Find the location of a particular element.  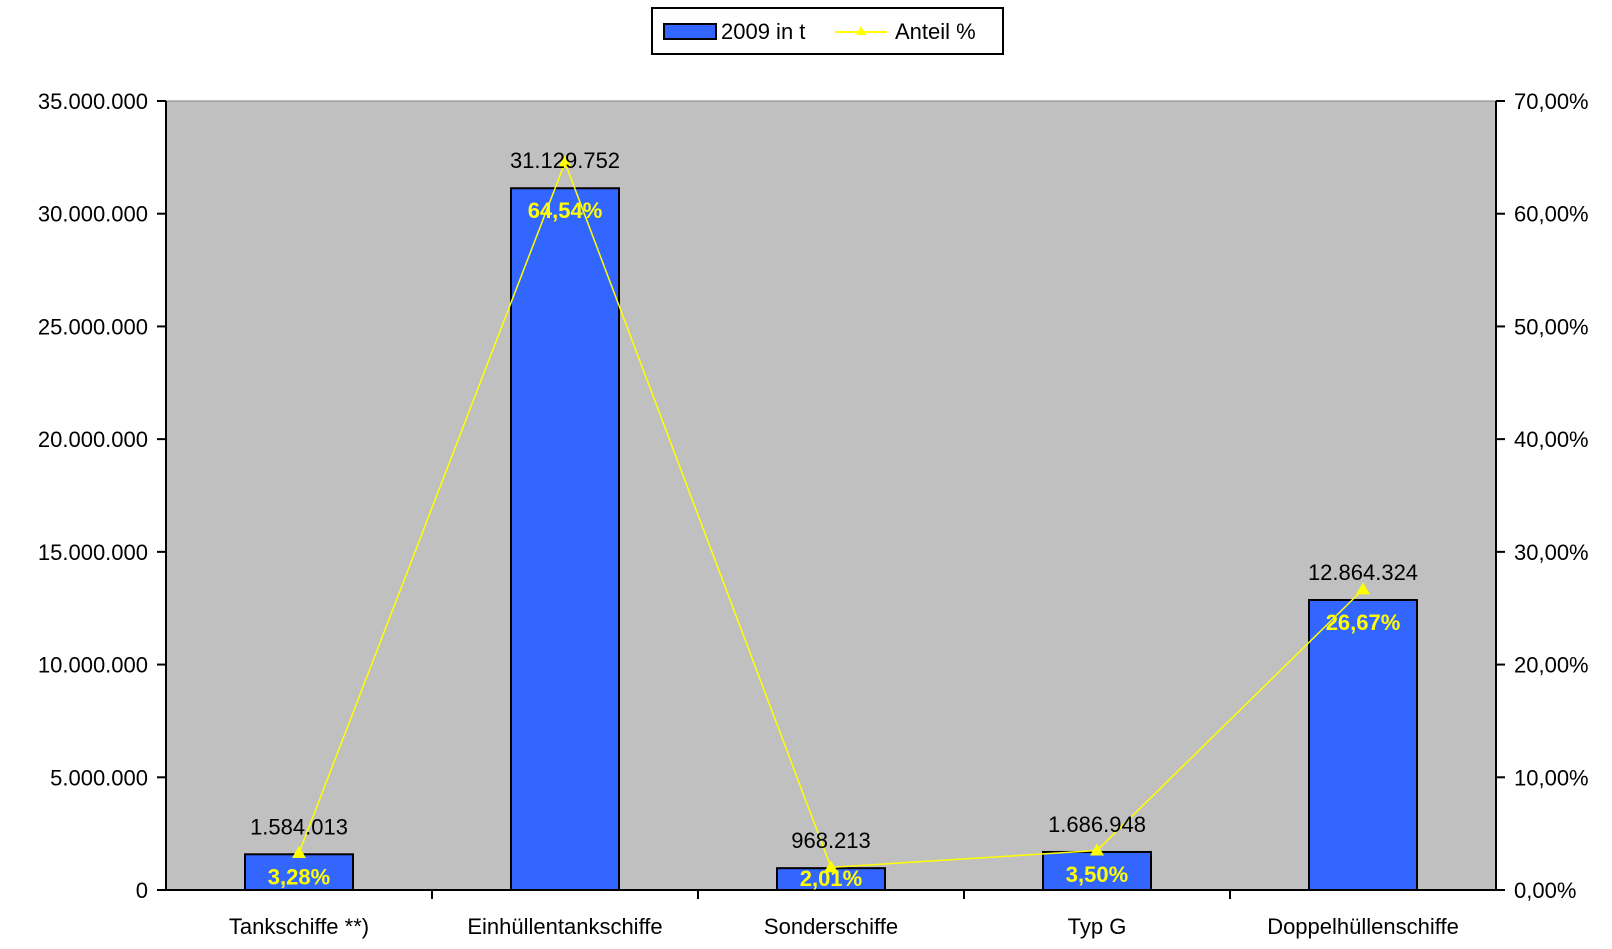

right-tick-label: 40,00% is located at coordinates (1551, 439).